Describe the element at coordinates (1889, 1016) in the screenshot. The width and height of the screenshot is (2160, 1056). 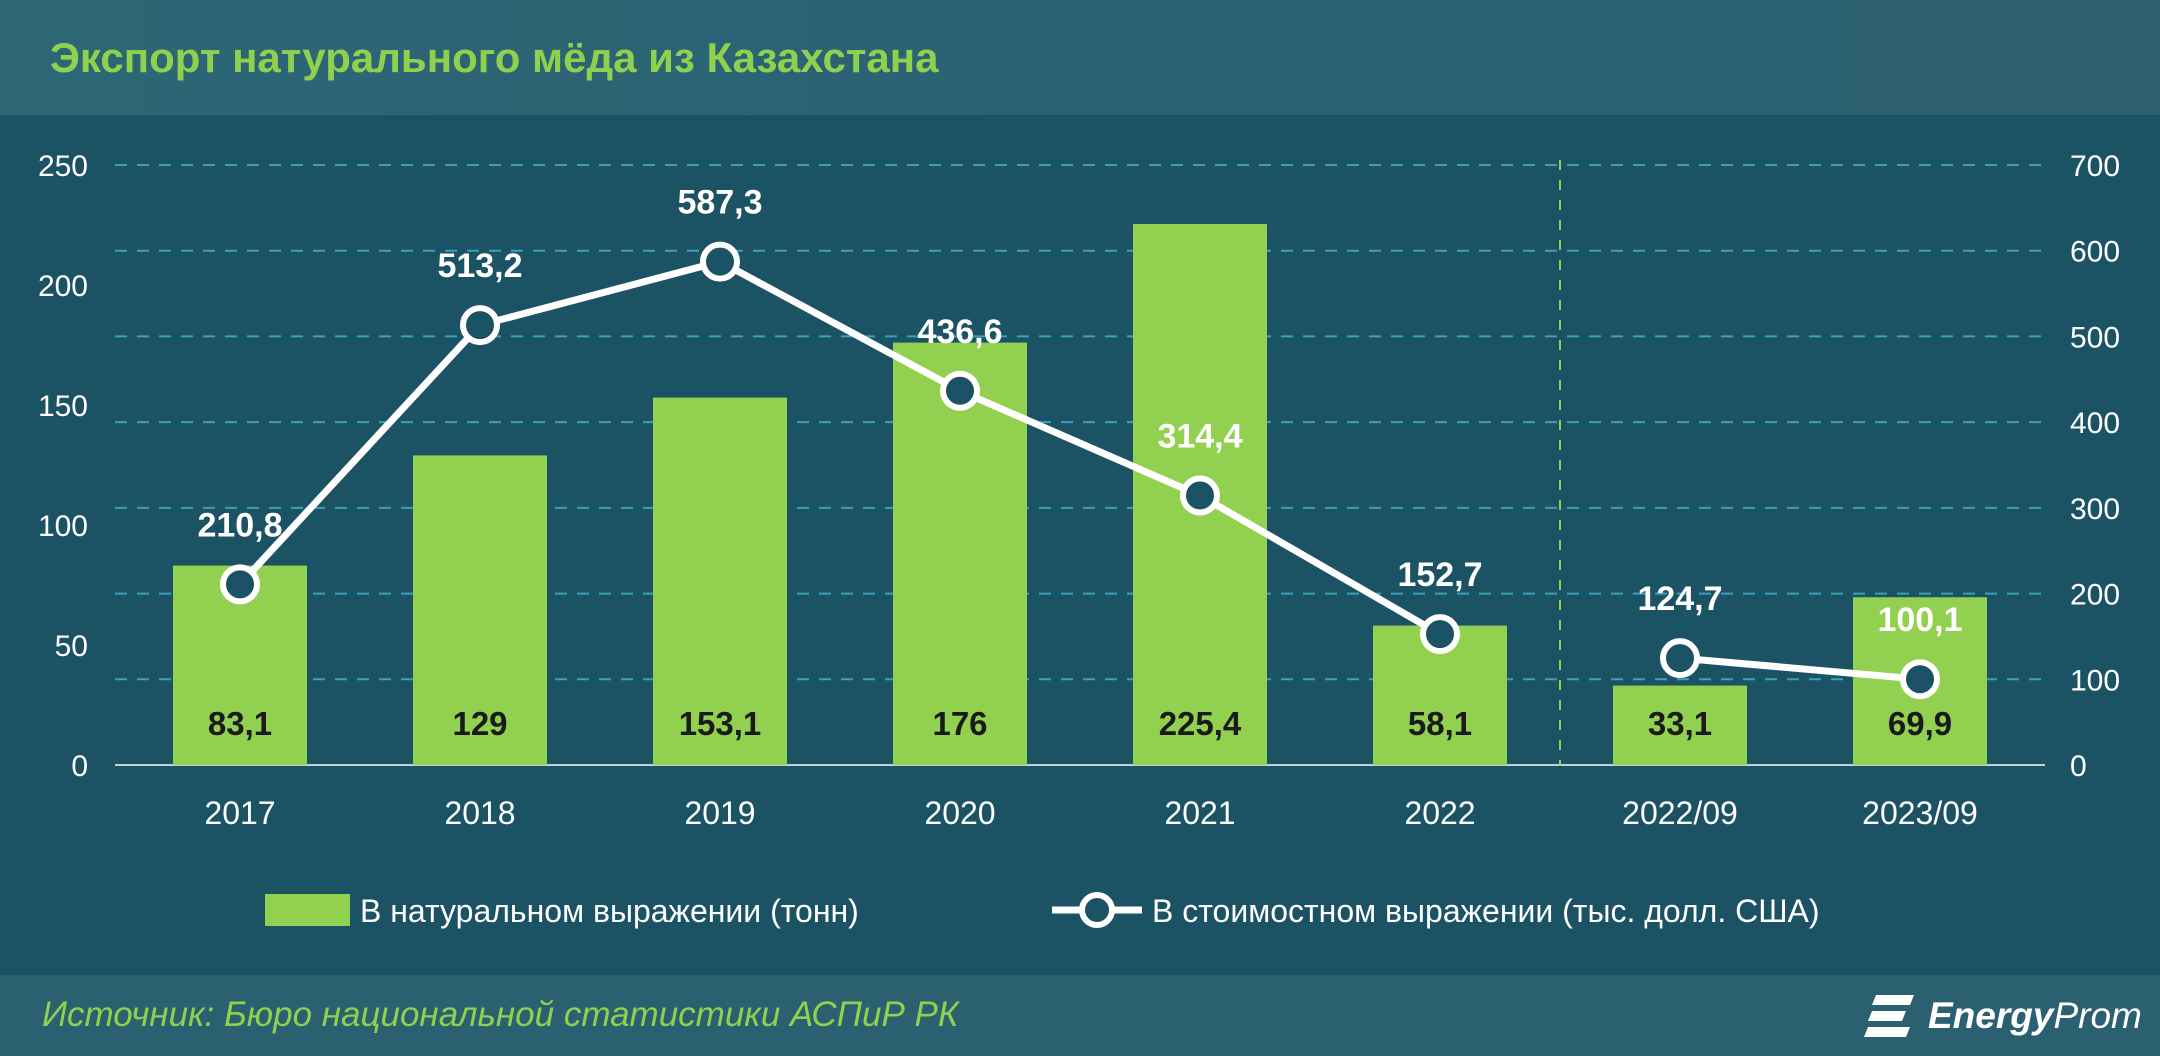
I see `logo-mark-icon` at that location.